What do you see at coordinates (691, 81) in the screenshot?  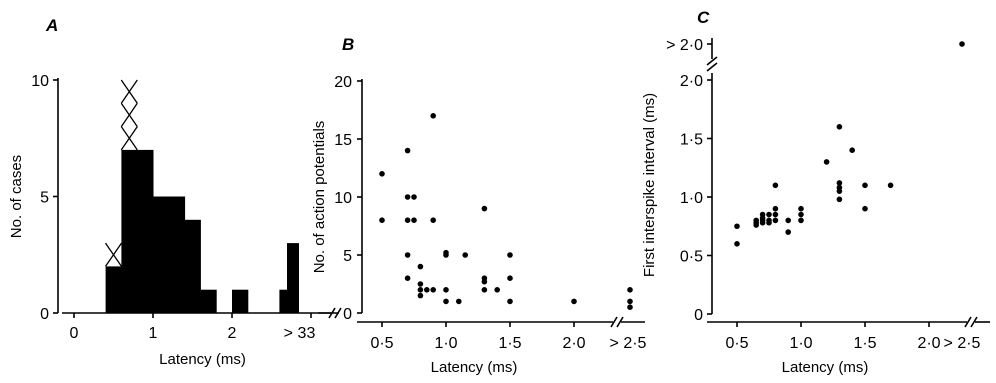 I see `y-tick-label: 2·0` at bounding box center [691, 81].